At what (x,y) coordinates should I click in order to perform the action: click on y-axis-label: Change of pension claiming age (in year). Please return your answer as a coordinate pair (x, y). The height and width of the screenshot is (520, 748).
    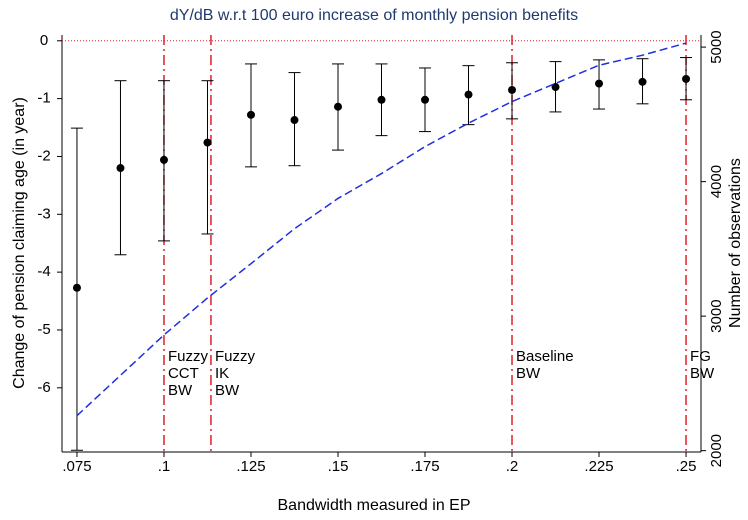
    Looking at the image, I should click on (19, 243).